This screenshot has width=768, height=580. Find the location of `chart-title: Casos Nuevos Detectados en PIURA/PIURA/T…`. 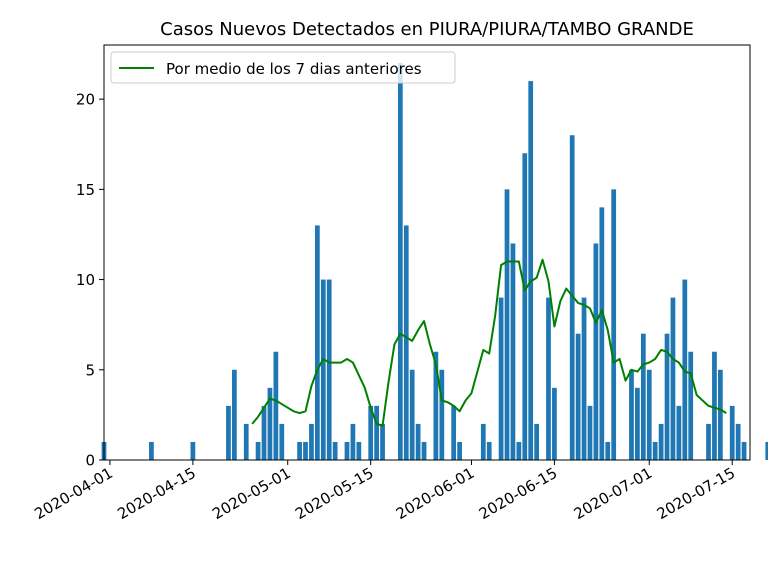

chart-title: Casos Nuevos Detectados en PIURA/PIURA/T… is located at coordinates (427, 29).